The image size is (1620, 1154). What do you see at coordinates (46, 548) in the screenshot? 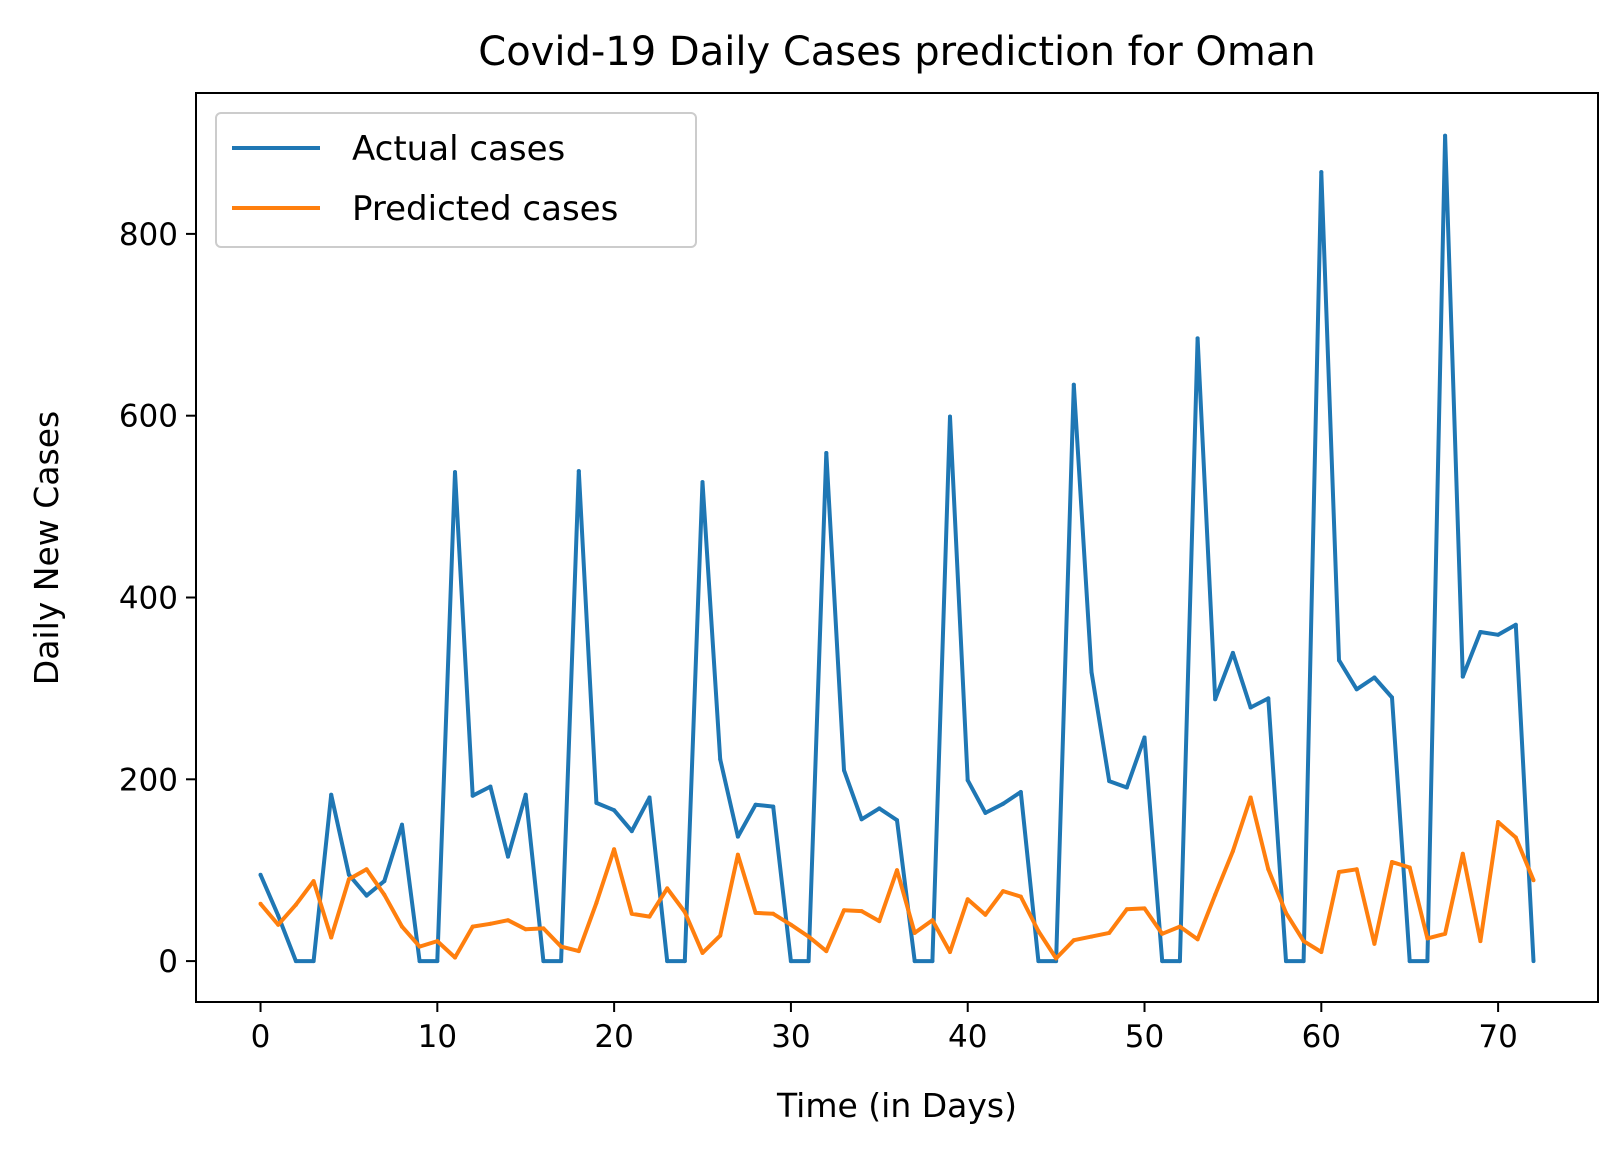
I see `y-axis-label: Daily New Cases` at bounding box center [46, 548].